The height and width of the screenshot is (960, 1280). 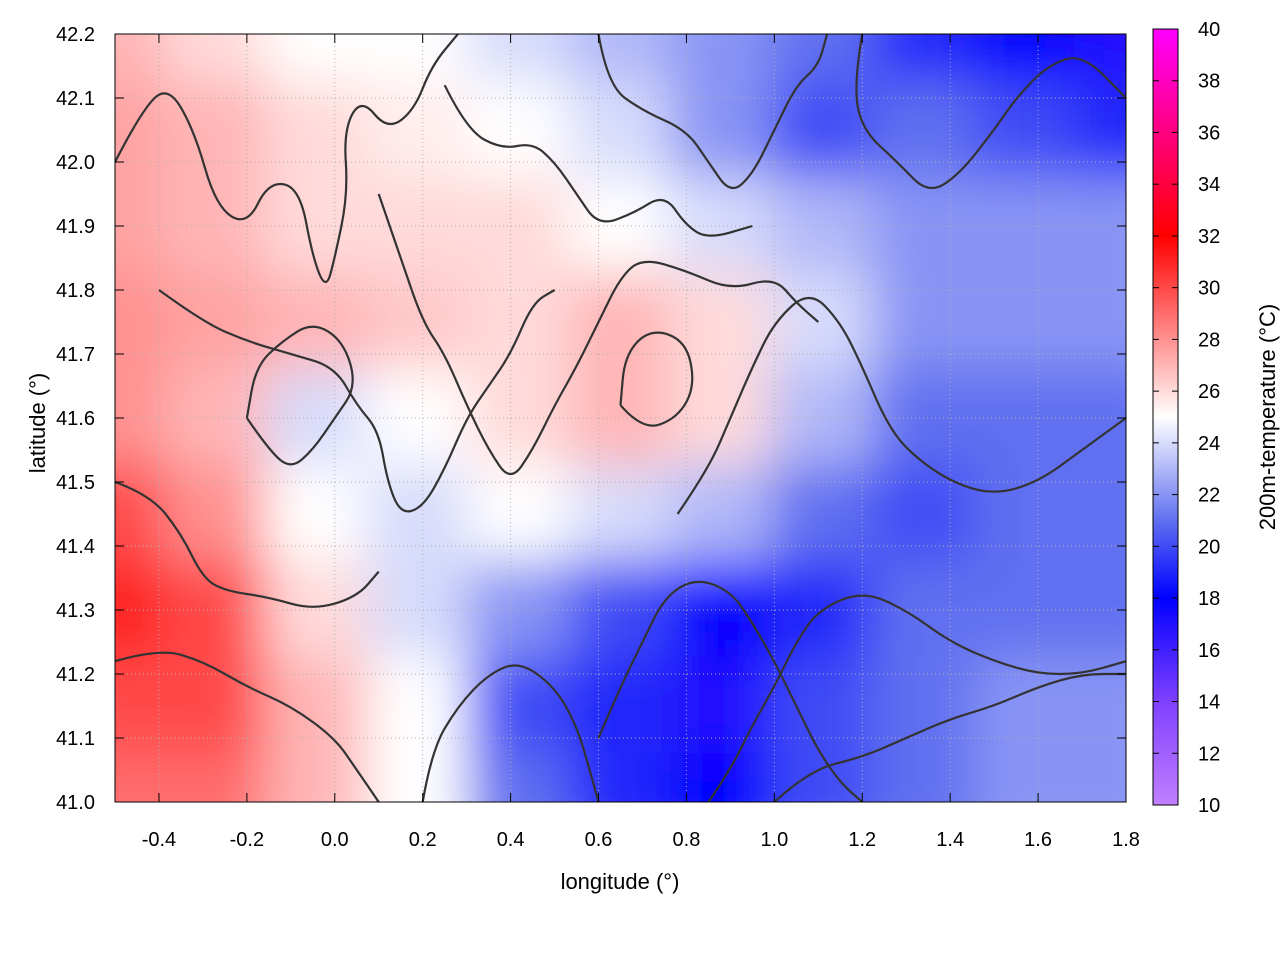 What do you see at coordinates (75, 227) in the screenshot?
I see `y-tick-label: 41.9` at bounding box center [75, 227].